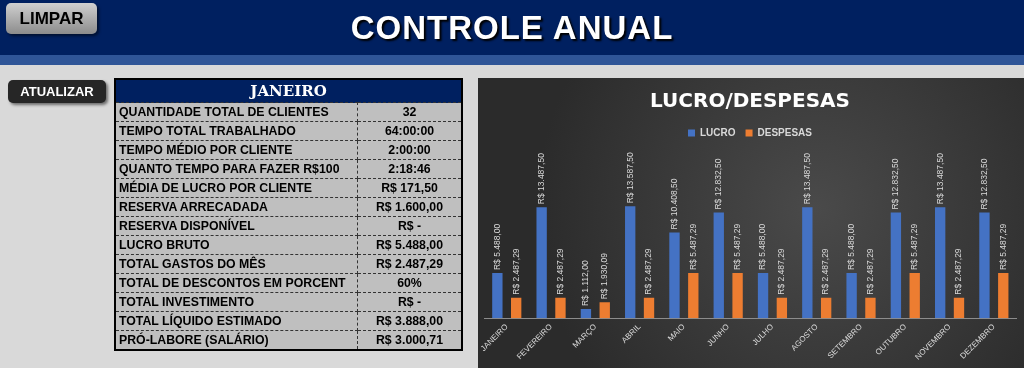 Image resolution: width=1024 pixels, height=368 pixels. What do you see at coordinates (409, 340) in the screenshot?
I see `text: R$ 3.000,71` at bounding box center [409, 340].